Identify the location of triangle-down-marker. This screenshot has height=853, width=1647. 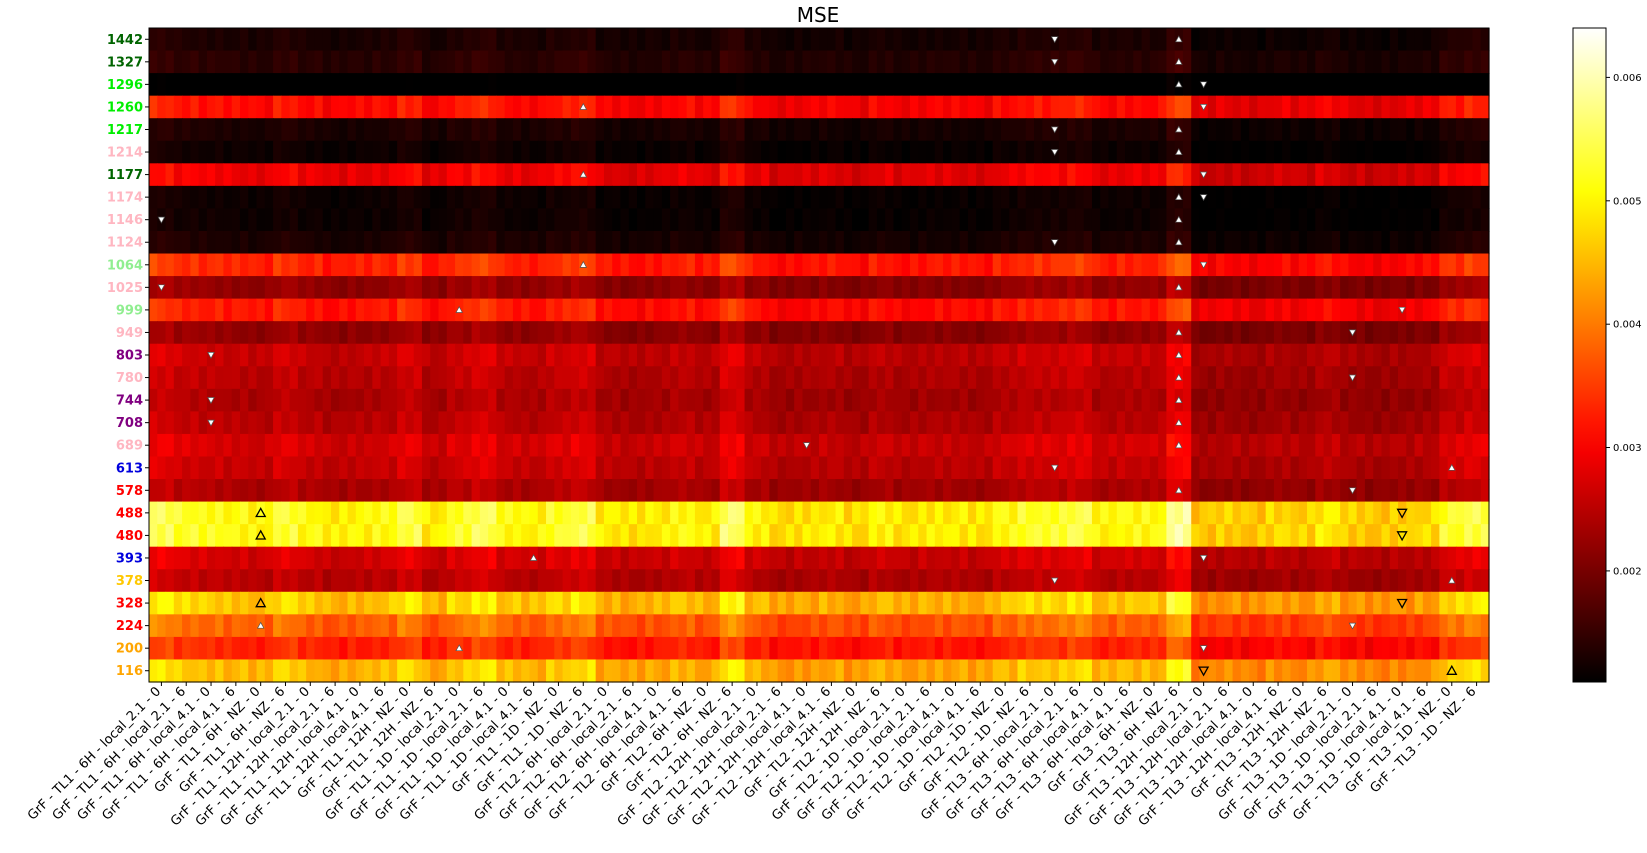
(1054, 243).